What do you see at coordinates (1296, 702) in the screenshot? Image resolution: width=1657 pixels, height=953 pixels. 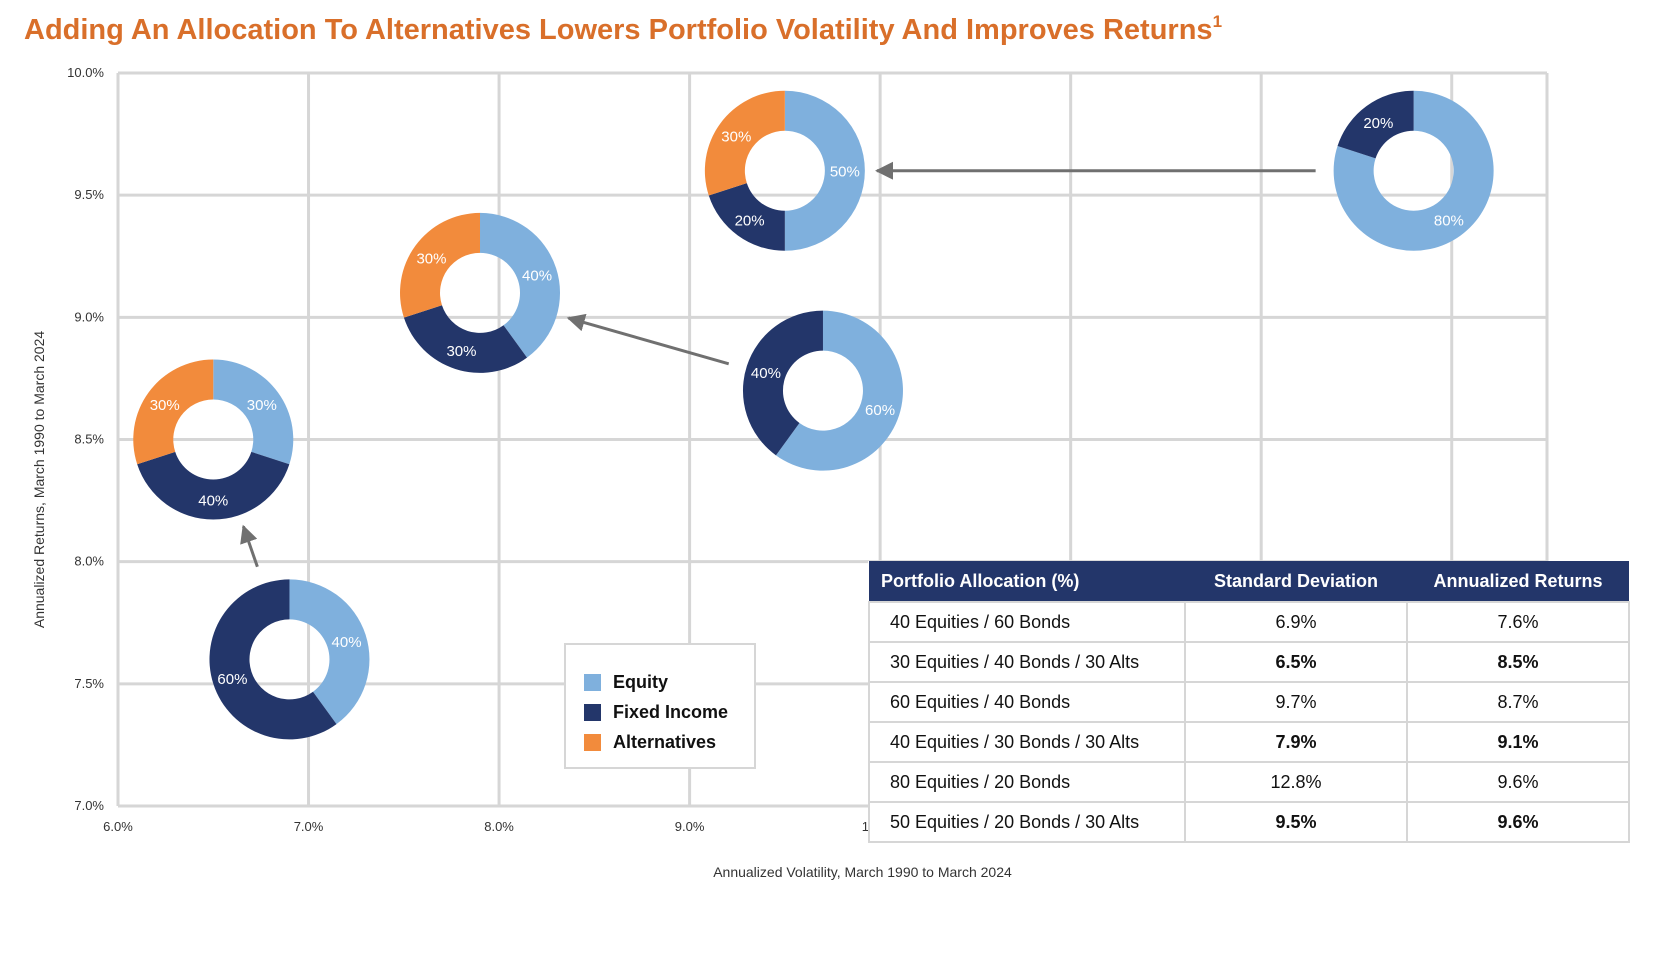 I see `cell-std-dev: 9.7%` at bounding box center [1296, 702].